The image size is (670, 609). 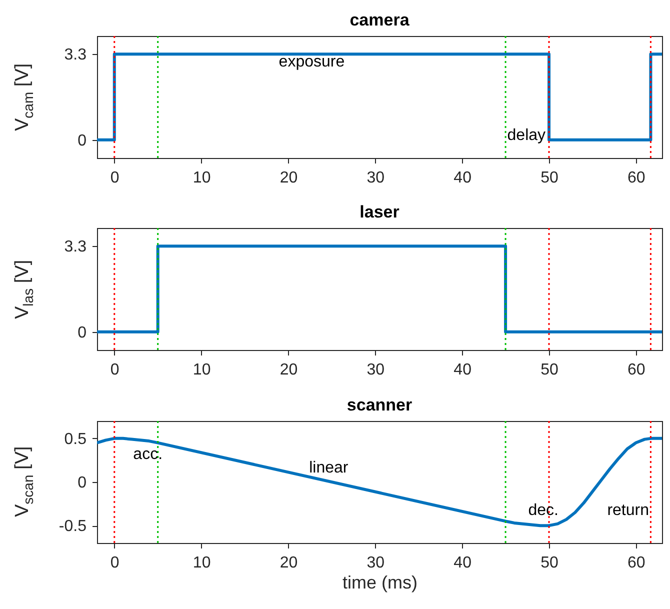 I want to click on annotation: exposure, so click(x=311, y=62).